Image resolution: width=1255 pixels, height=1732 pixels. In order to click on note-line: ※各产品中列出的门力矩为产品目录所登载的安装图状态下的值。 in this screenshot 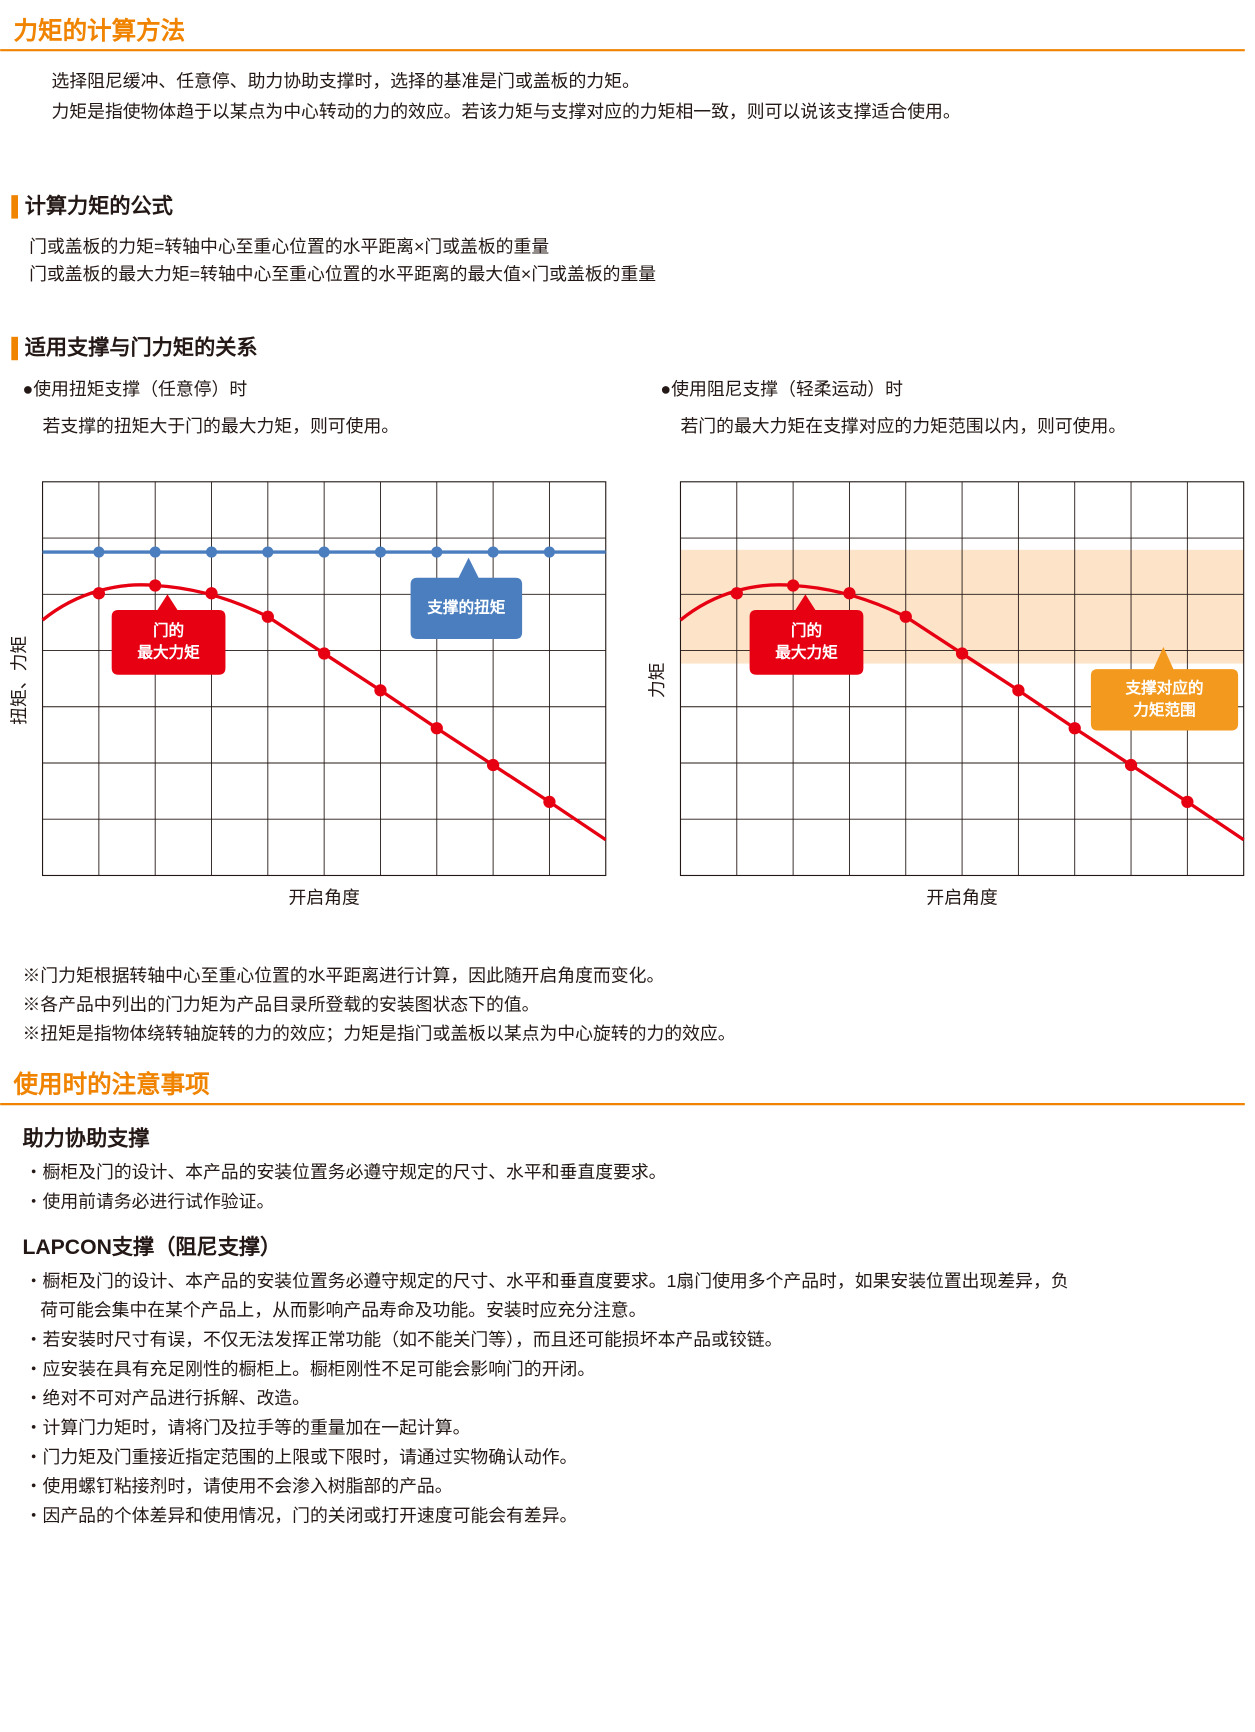, I will do `click(280, 1005)`.